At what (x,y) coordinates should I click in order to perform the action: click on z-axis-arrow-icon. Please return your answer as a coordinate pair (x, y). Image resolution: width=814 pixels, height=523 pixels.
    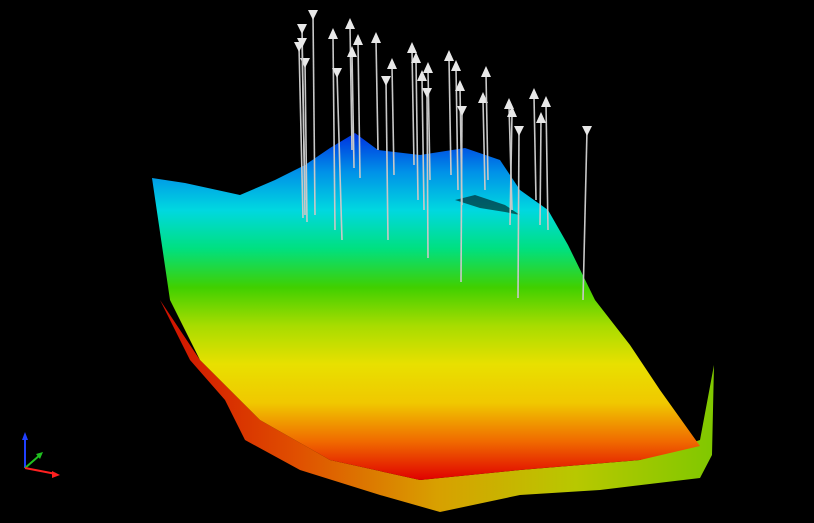
    Looking at the image, I should click on (25, 436).